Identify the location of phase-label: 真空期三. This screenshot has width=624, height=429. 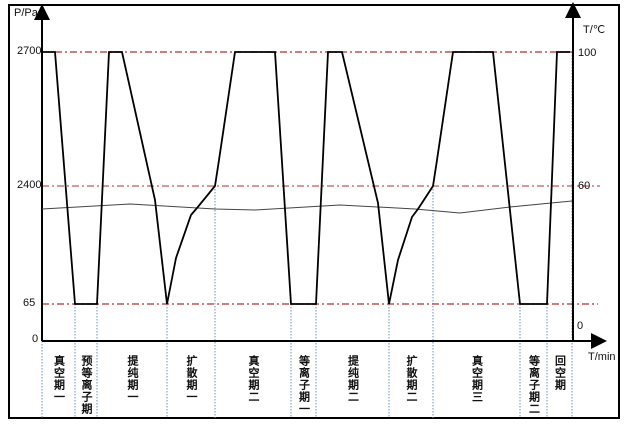
(476, 379).